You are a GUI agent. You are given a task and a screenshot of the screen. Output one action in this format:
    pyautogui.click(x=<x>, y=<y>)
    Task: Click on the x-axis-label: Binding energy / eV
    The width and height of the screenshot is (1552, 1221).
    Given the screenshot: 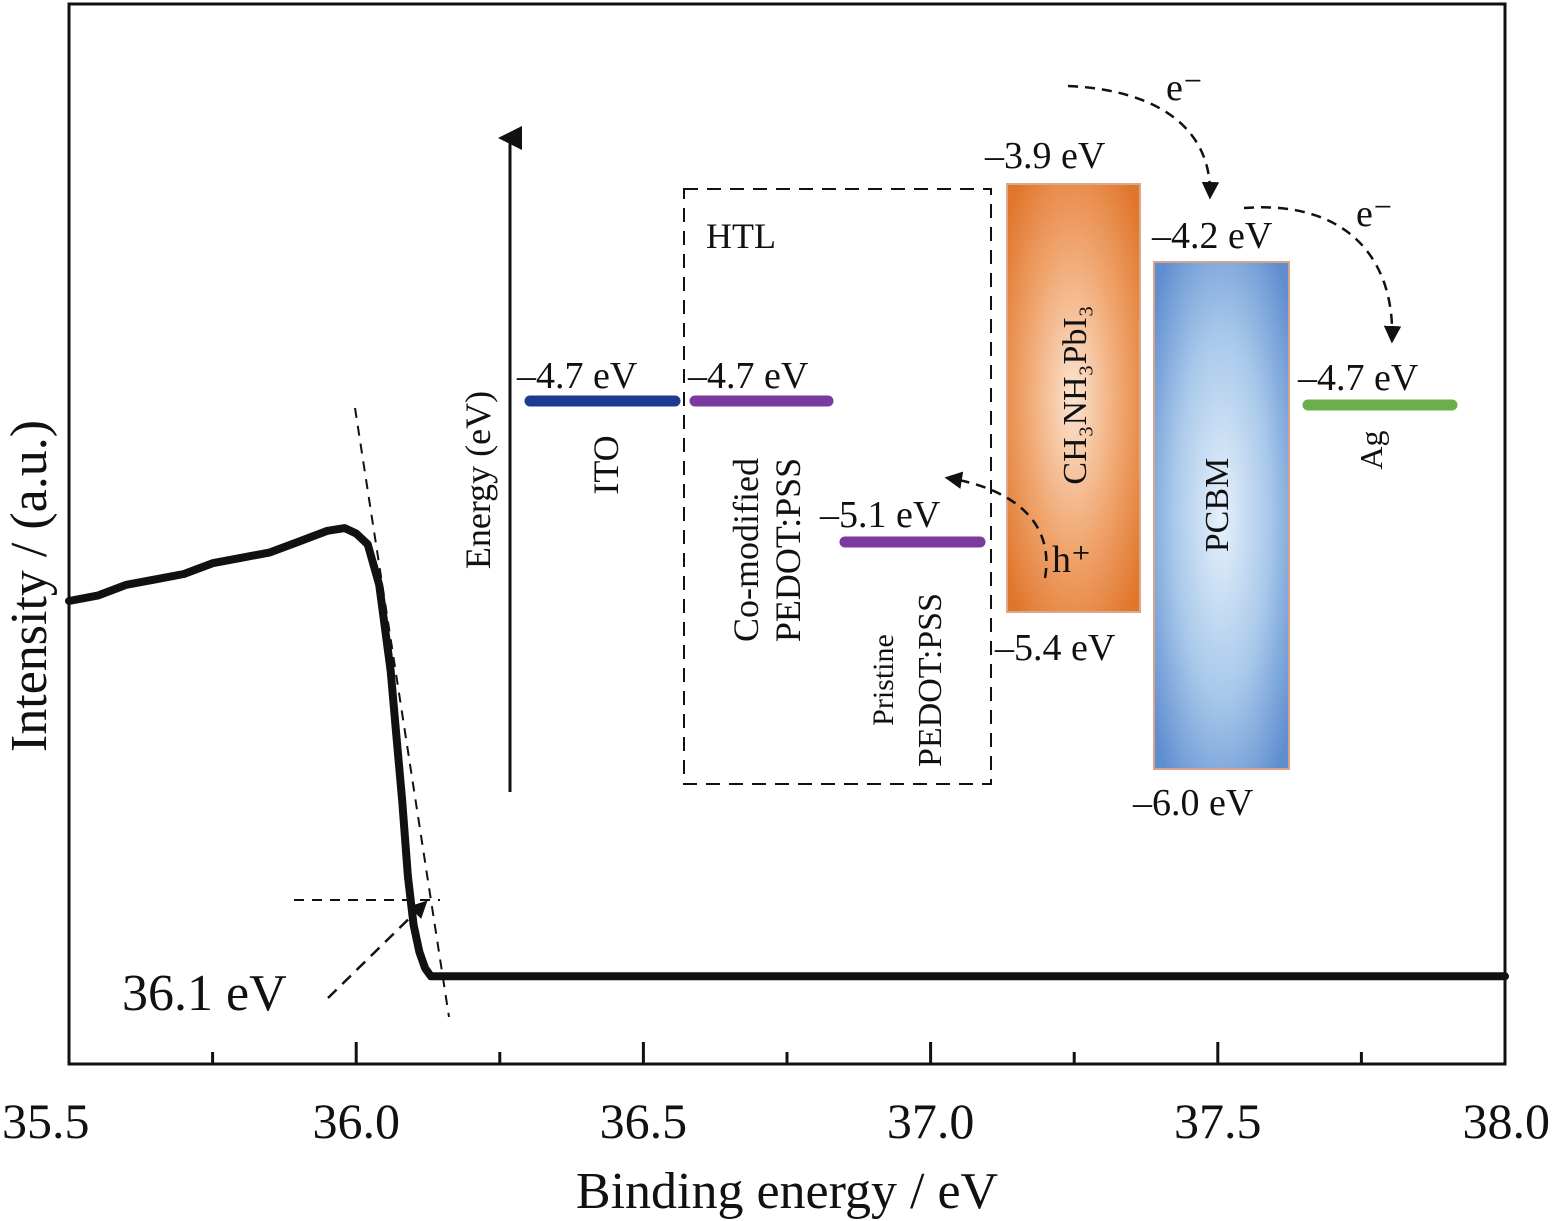 What is the action you would take?
    pyautogui.click(x=787, y=1191)
    